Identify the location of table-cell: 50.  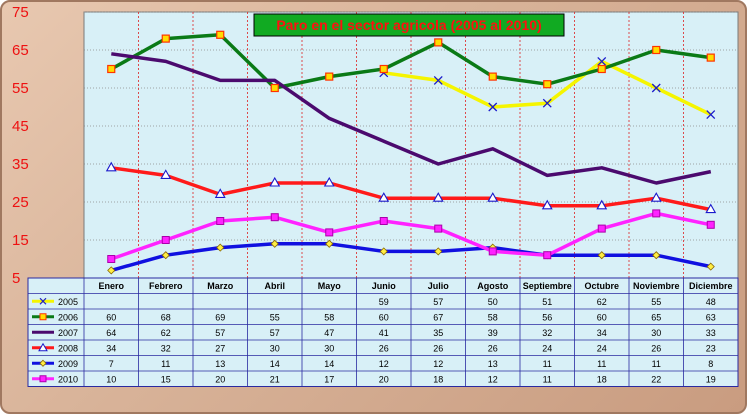
(493, 302).